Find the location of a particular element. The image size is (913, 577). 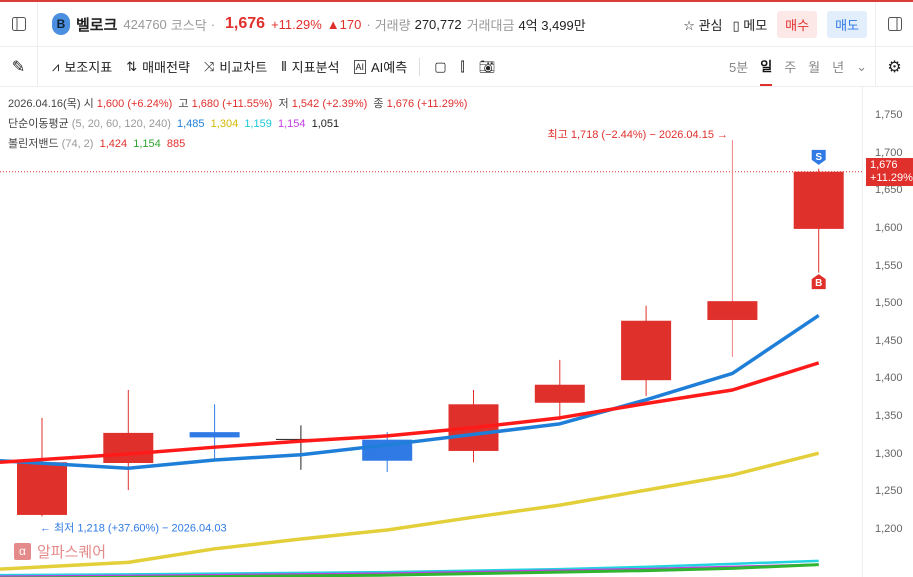

period-day: 일 is located at coordinates (766, 66).